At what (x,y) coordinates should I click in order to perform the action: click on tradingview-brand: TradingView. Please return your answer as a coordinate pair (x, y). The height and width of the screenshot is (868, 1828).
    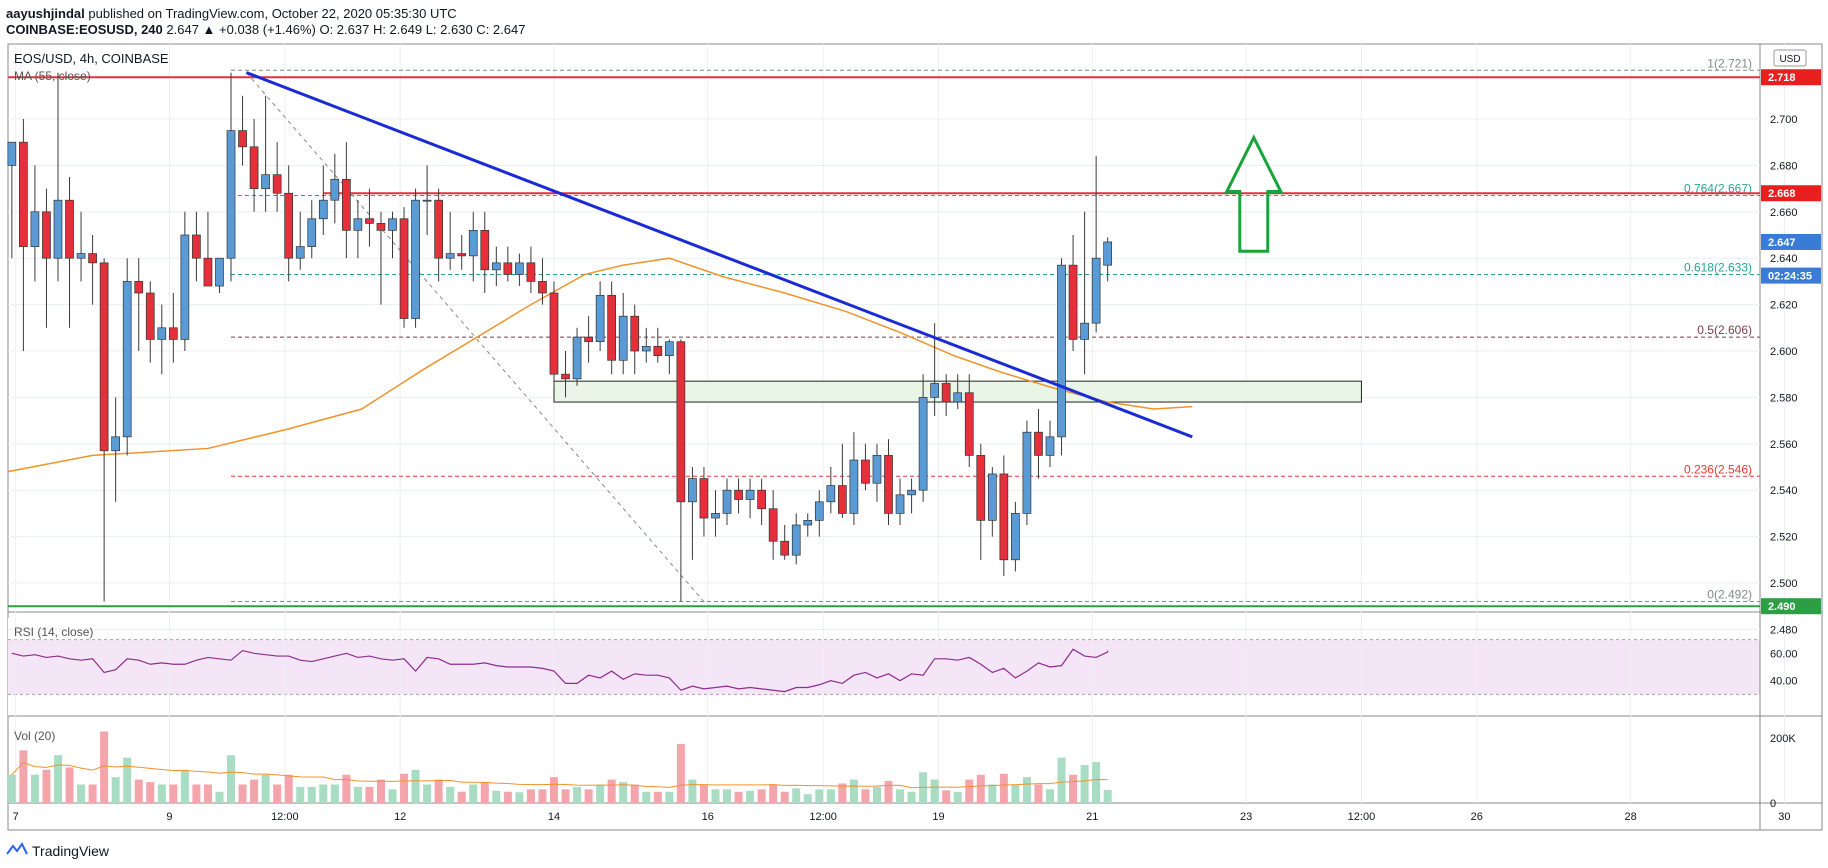
    Looking at the image, I should click on (71, 850).